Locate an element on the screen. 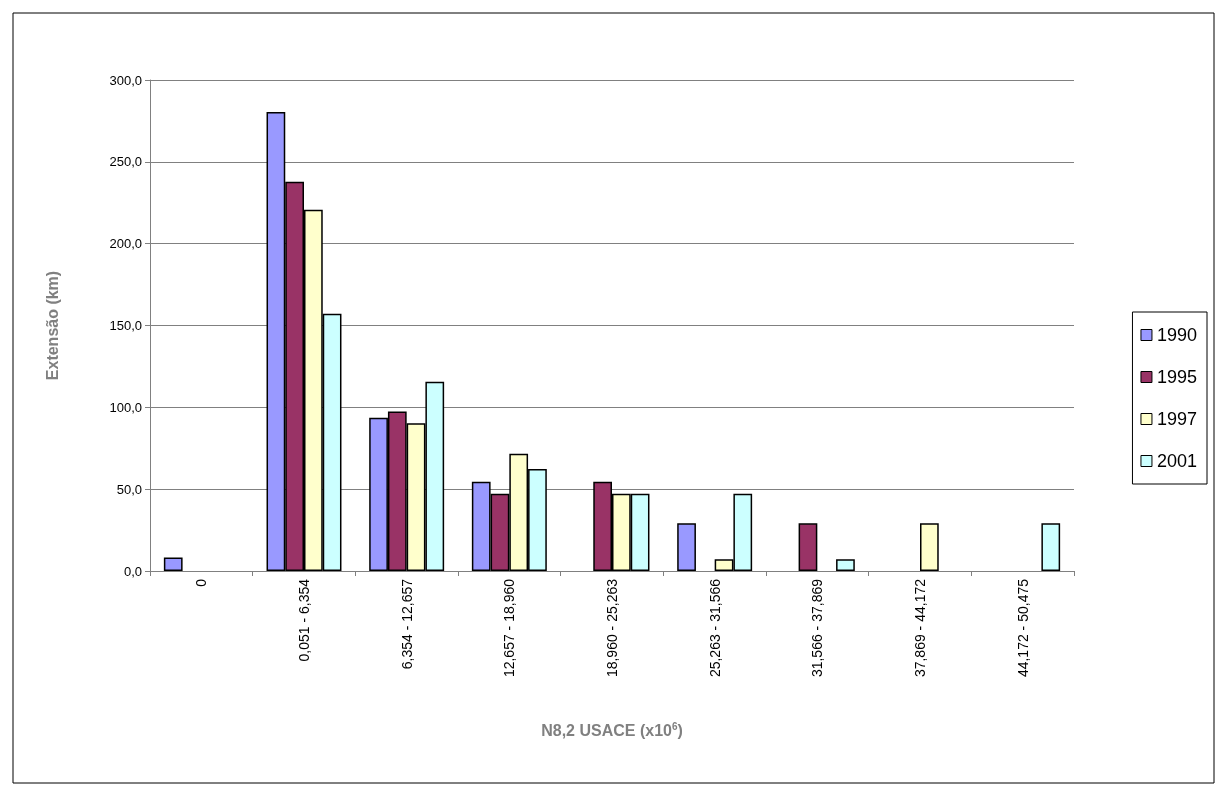 This screenshot has height=796, width=1227. legend-label: 1990 is located at coordinates (1176, 335).